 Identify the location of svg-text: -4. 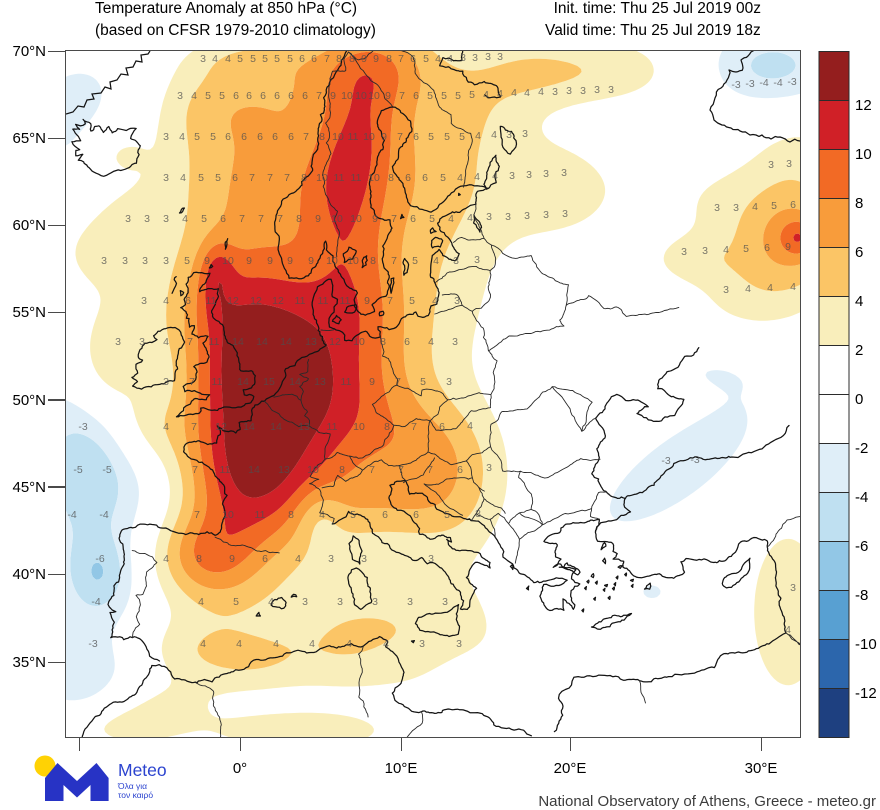
(95, 602).